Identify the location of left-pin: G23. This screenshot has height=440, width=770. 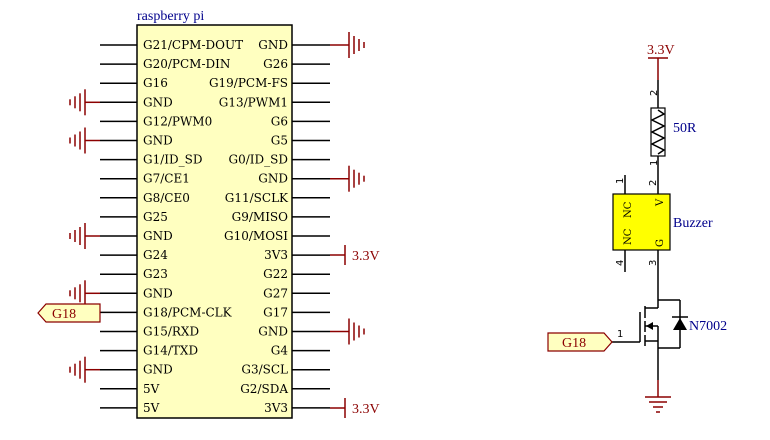
(134, 274).